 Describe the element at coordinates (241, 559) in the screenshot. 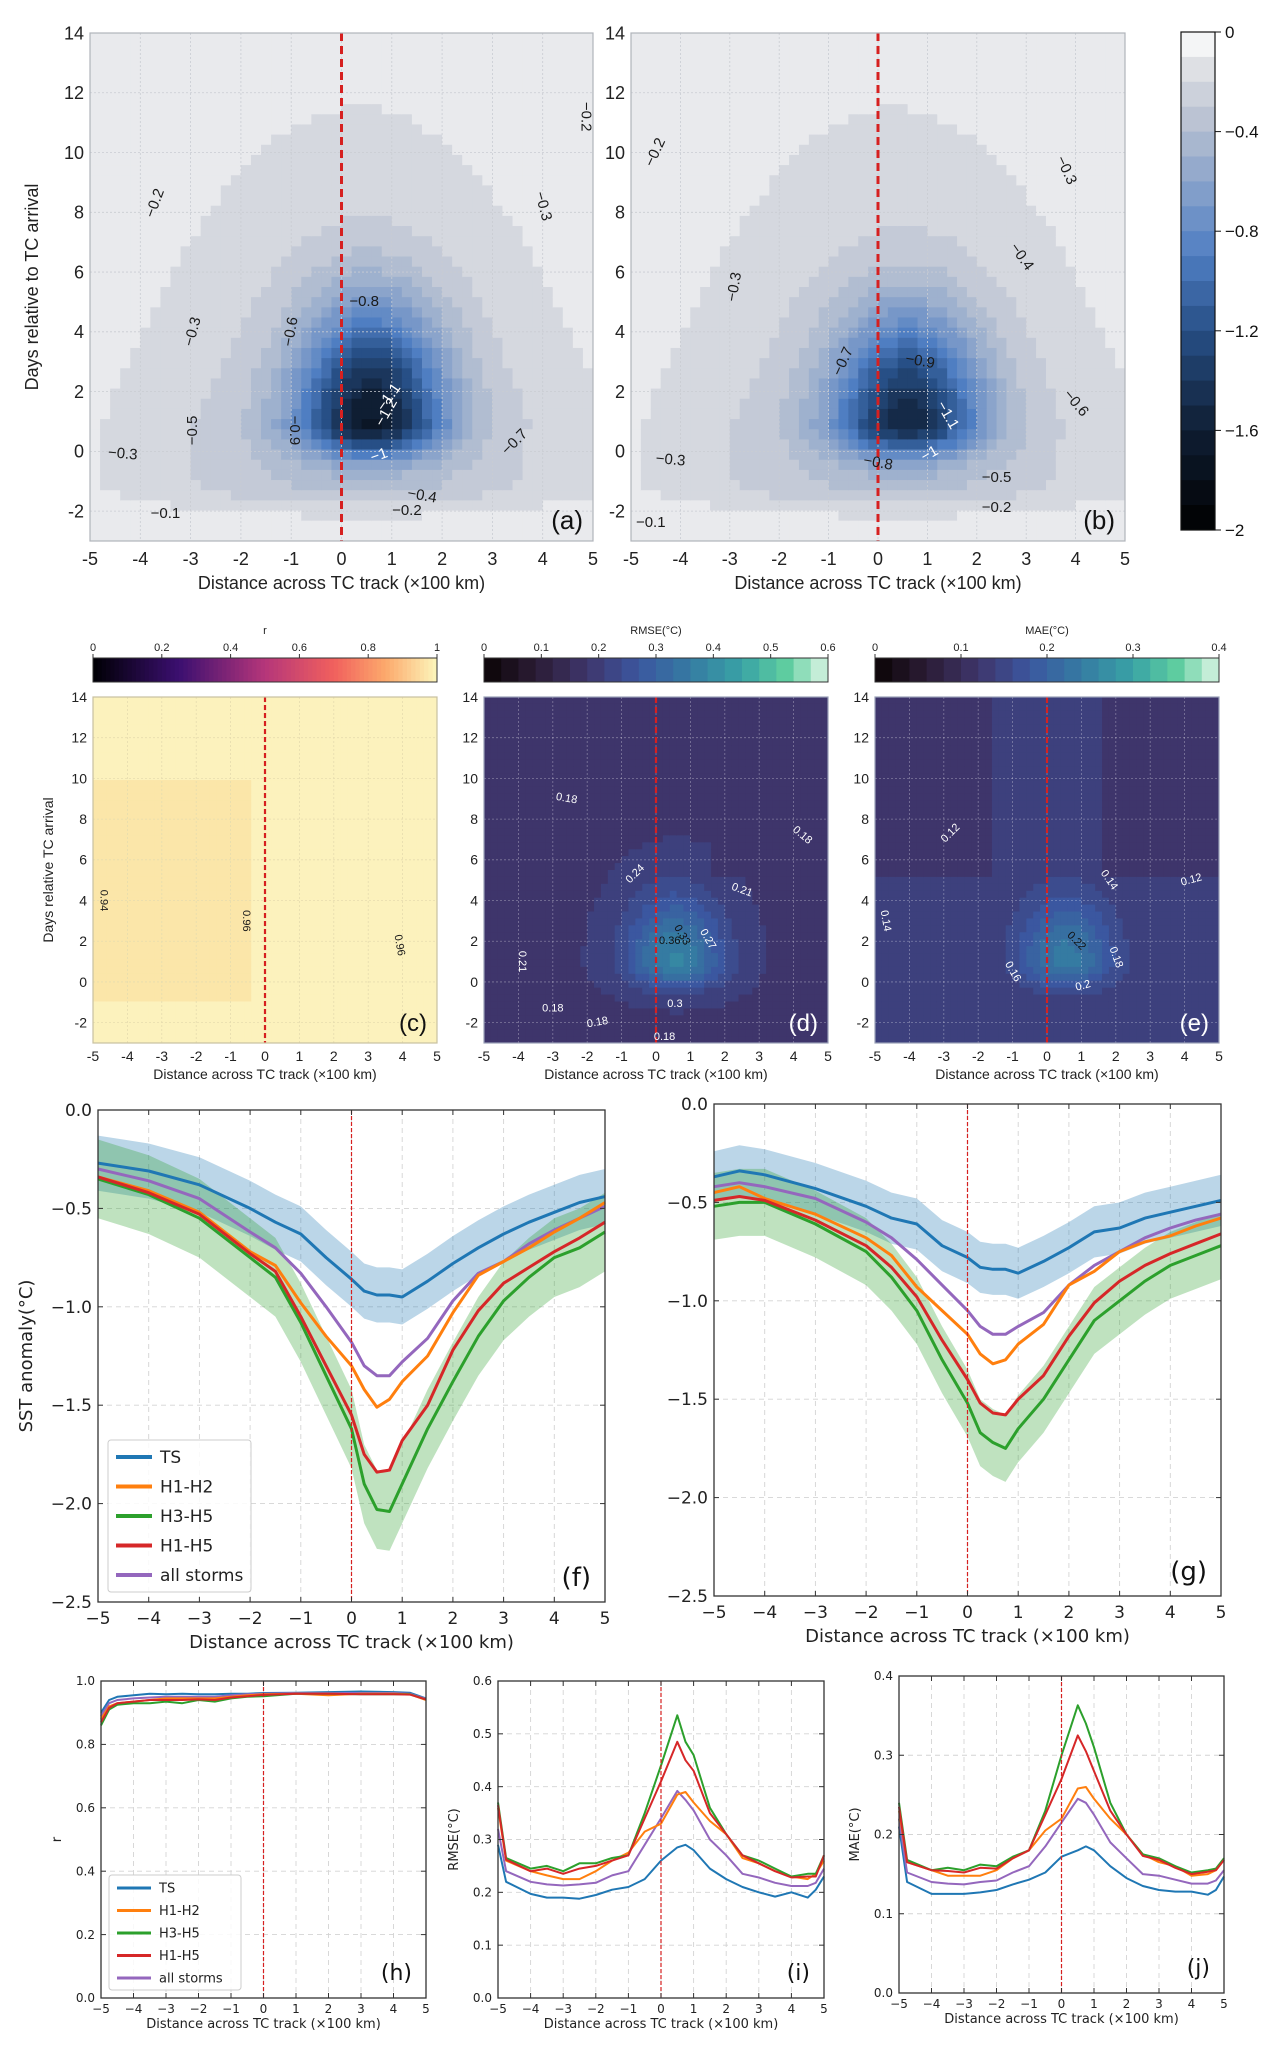

I see `x-tick-label: -2` at that location.